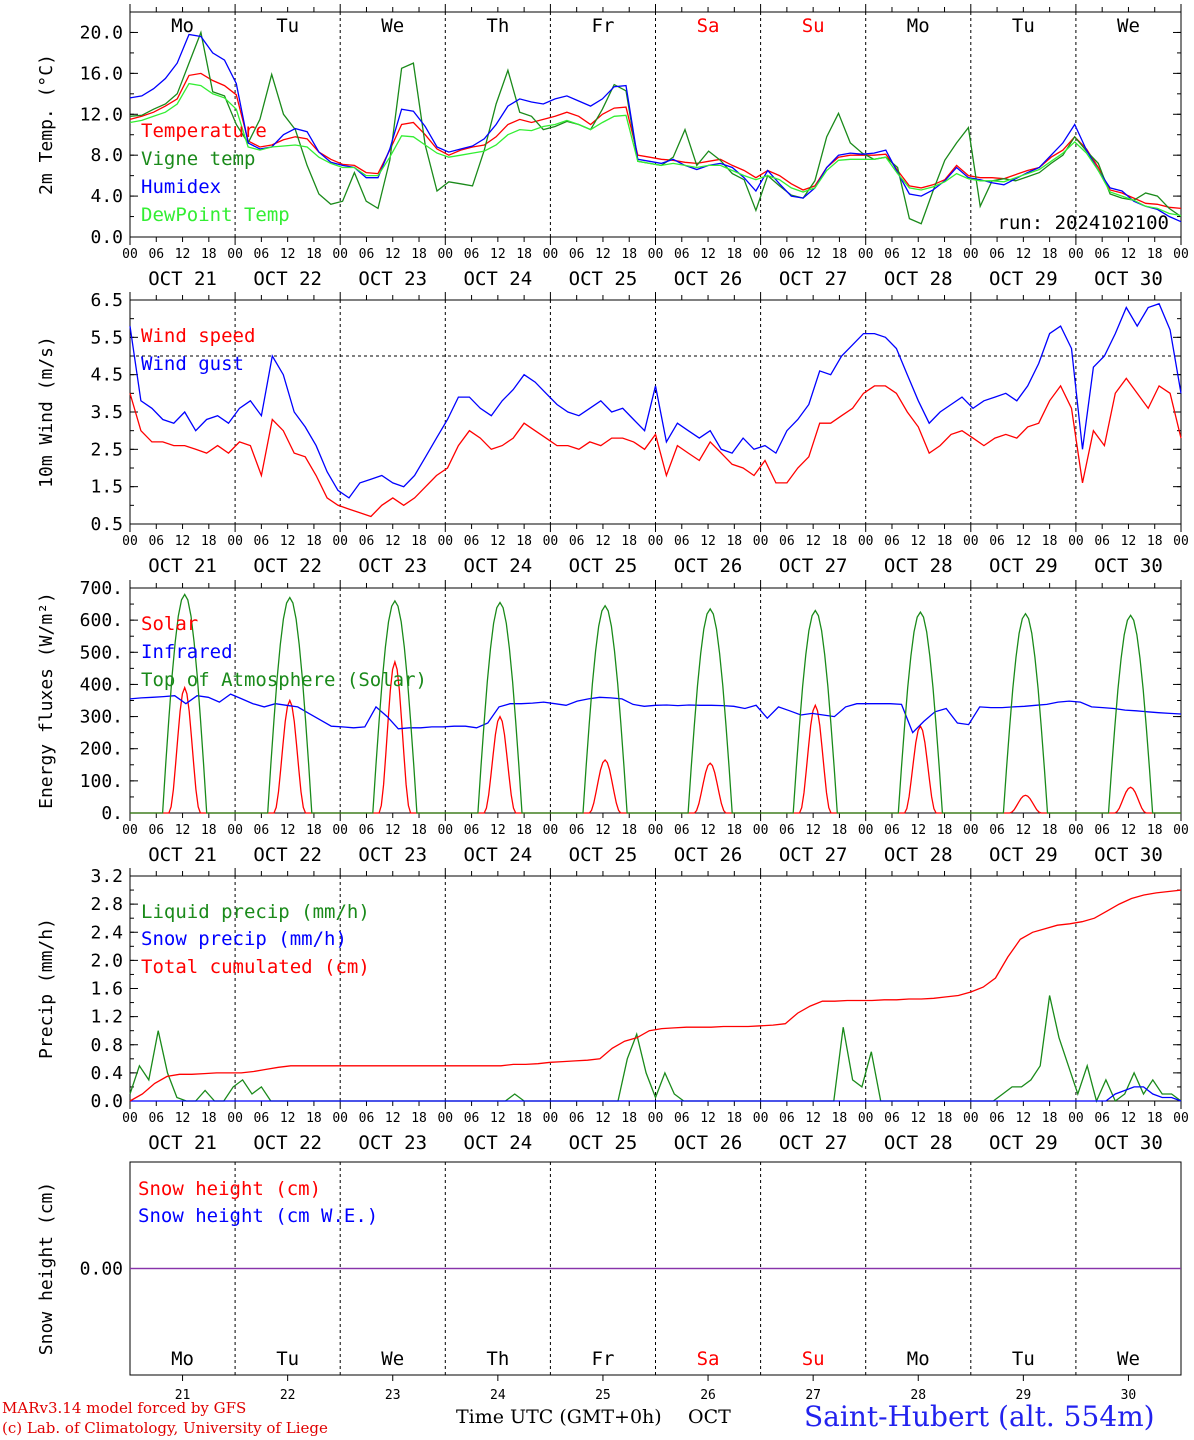  Describe the element at coordinates (169, 624) in the screenshot. I see `legend-entry: Solar` at that location.